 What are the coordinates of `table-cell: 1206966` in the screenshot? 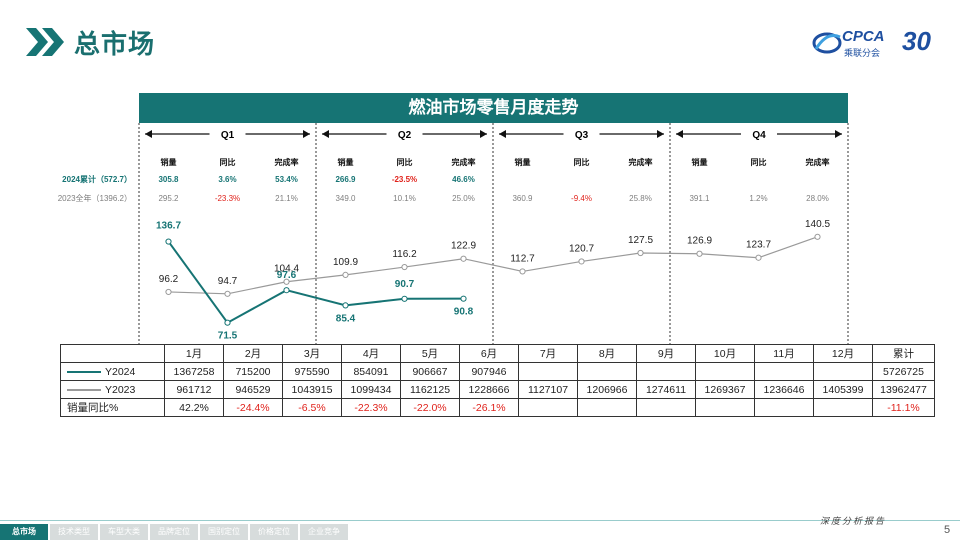 It's located at (607, 389).